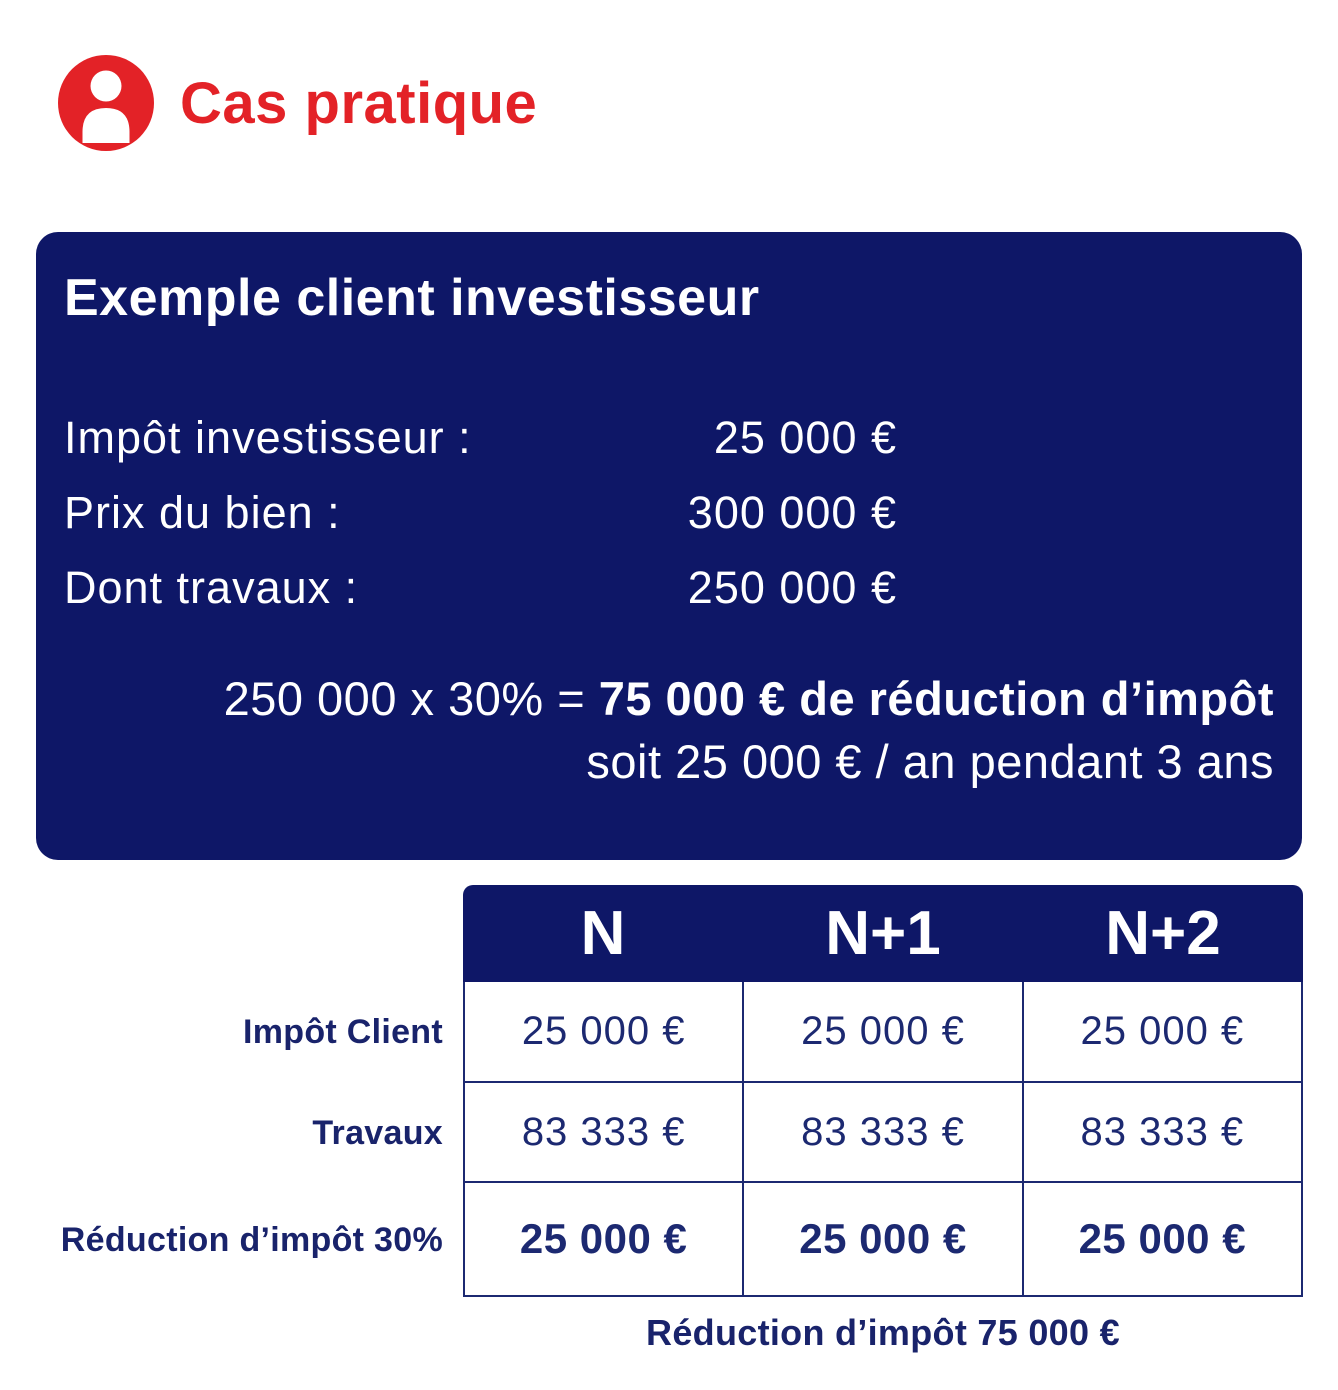  I want to click on fact-value: 300 000 €, so click(792, 512).